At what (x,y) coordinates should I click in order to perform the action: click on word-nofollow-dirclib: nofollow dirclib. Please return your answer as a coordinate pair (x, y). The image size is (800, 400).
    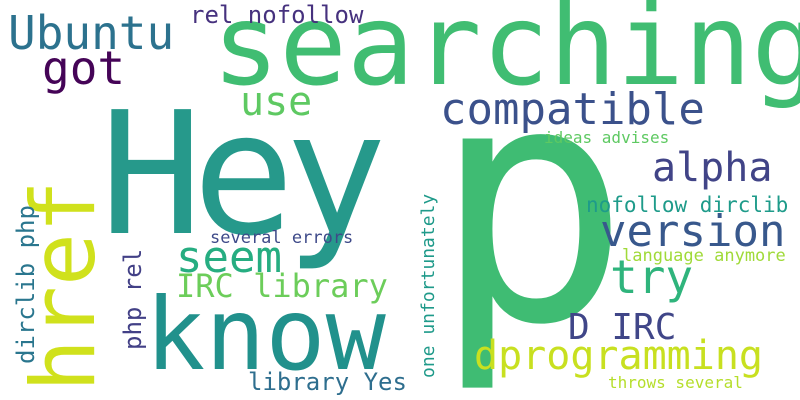
    Looking at the image, I should click on (687, 205).